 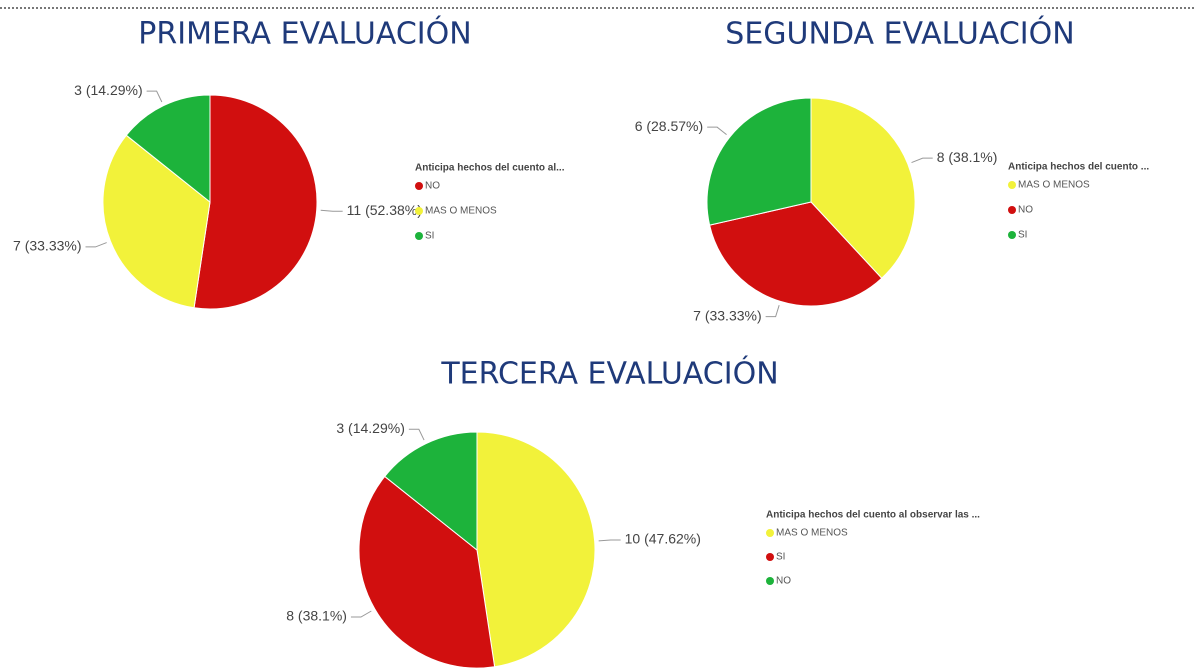 What do you see at coordinates (609, 373) in the screenshot?
I see `chart-title: TERCERA EVALUACIÓN` at bounding box center [609, 373].